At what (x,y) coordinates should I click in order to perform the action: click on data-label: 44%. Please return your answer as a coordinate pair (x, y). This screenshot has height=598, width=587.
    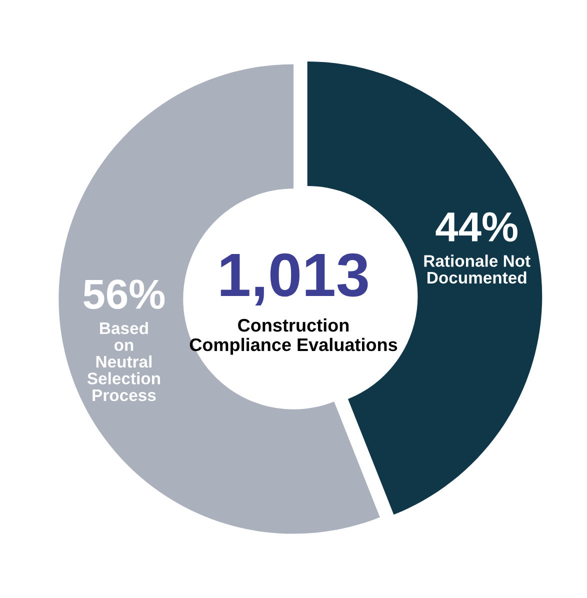
    Looking at the image, I should click on (477, 227).